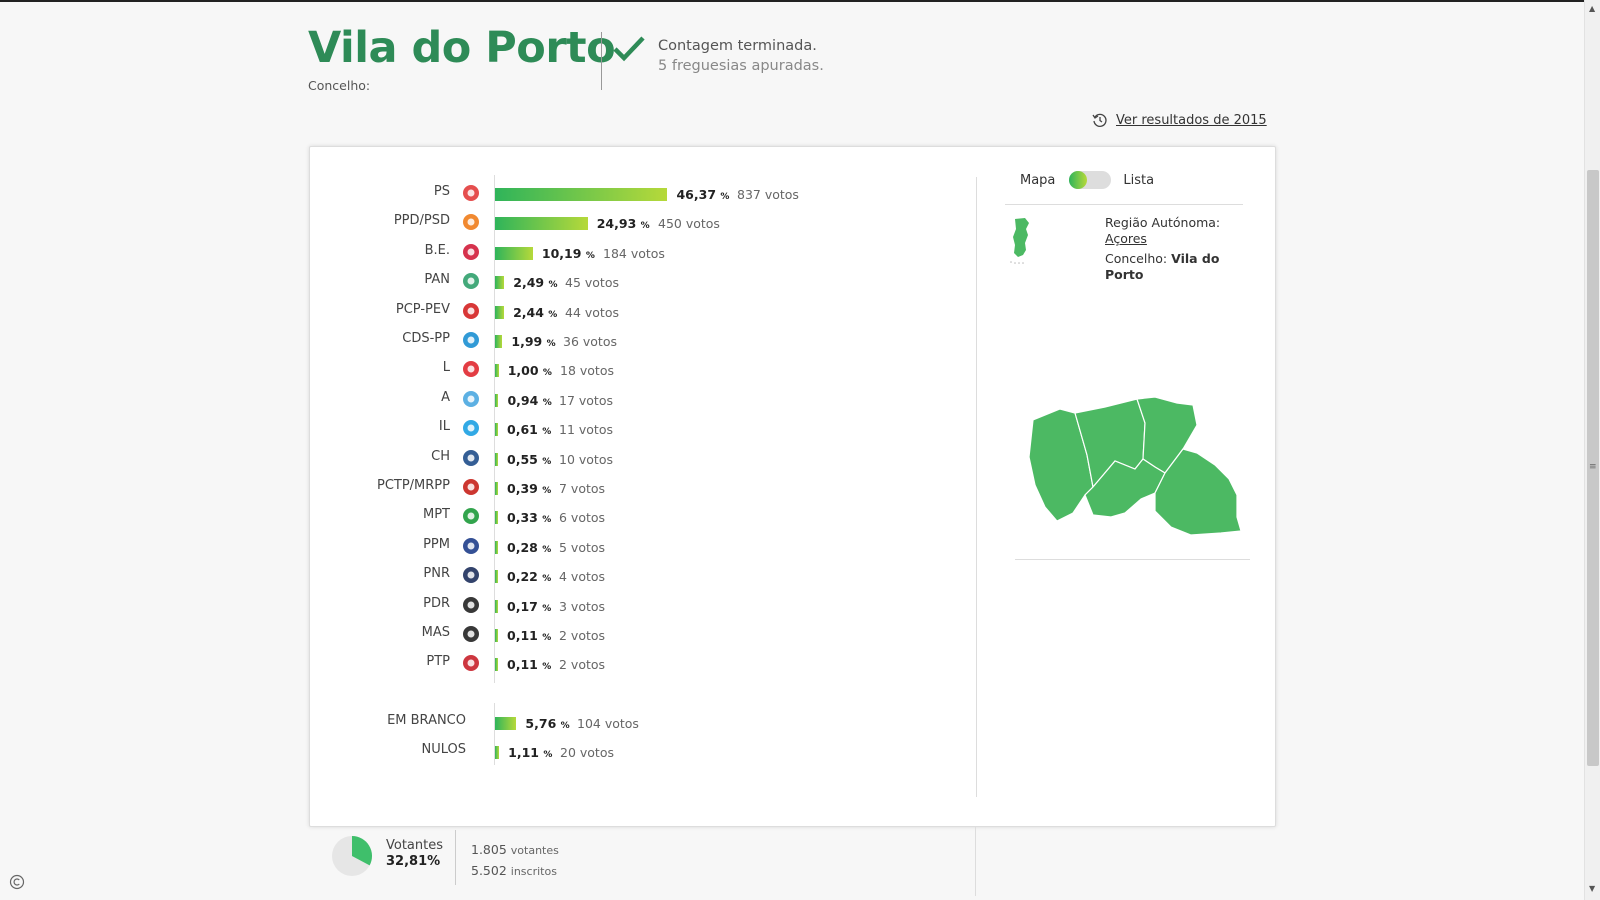 The height and width of the screenshot is (900, 1600). Describe the element at coordinates (471, 487) in the screenshot. I see `pctp-logo` at that location.